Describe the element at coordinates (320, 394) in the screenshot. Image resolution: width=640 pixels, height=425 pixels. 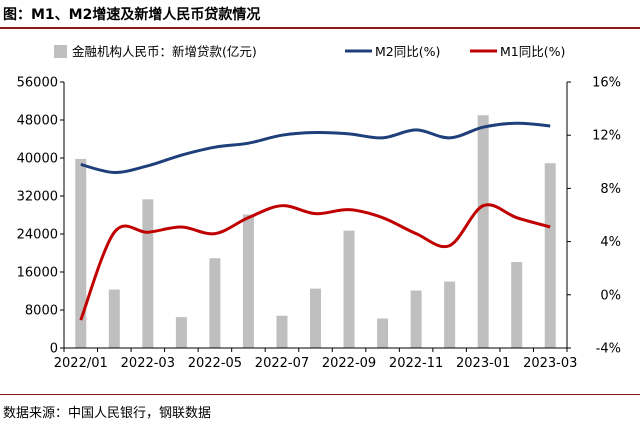
I see `source-divider` at that location.